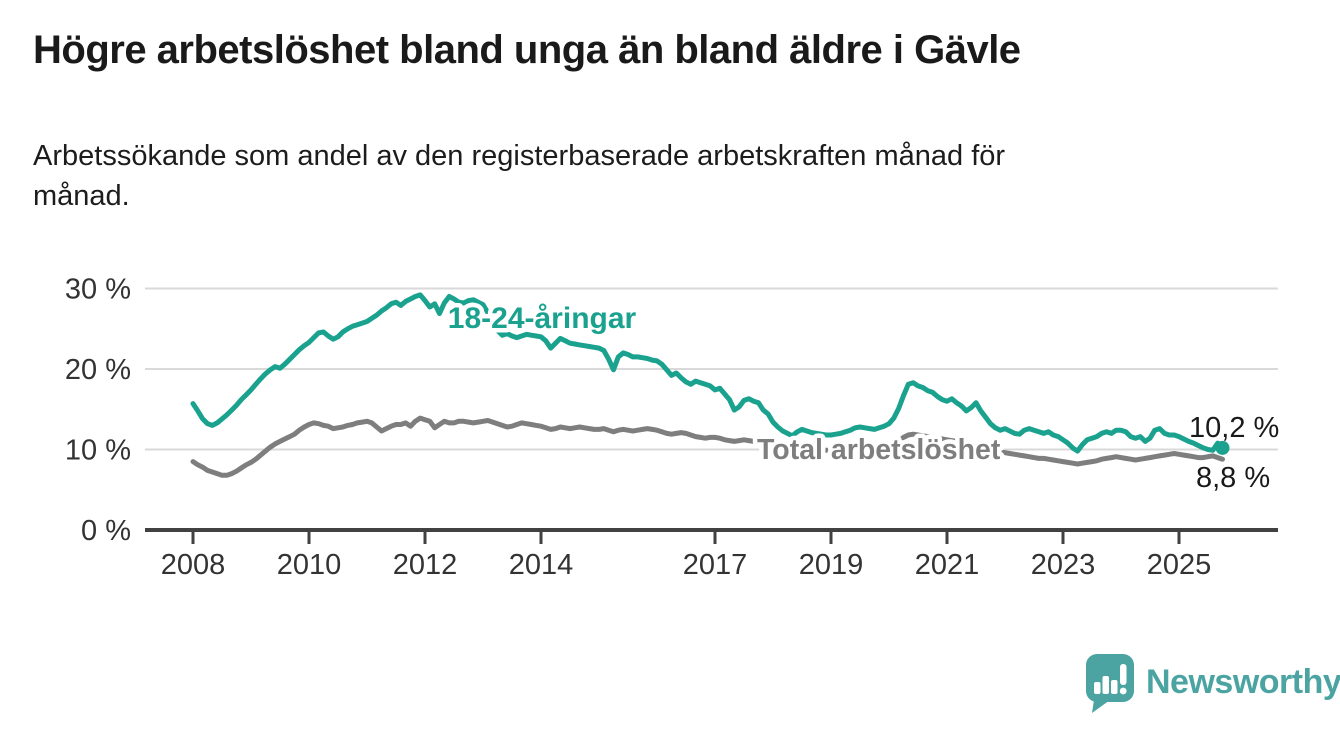 This screenshot has height=734, width=1340. I want to click on end-value-label-total-arbetsloshet: 8,8 %, so click(1233, 478).